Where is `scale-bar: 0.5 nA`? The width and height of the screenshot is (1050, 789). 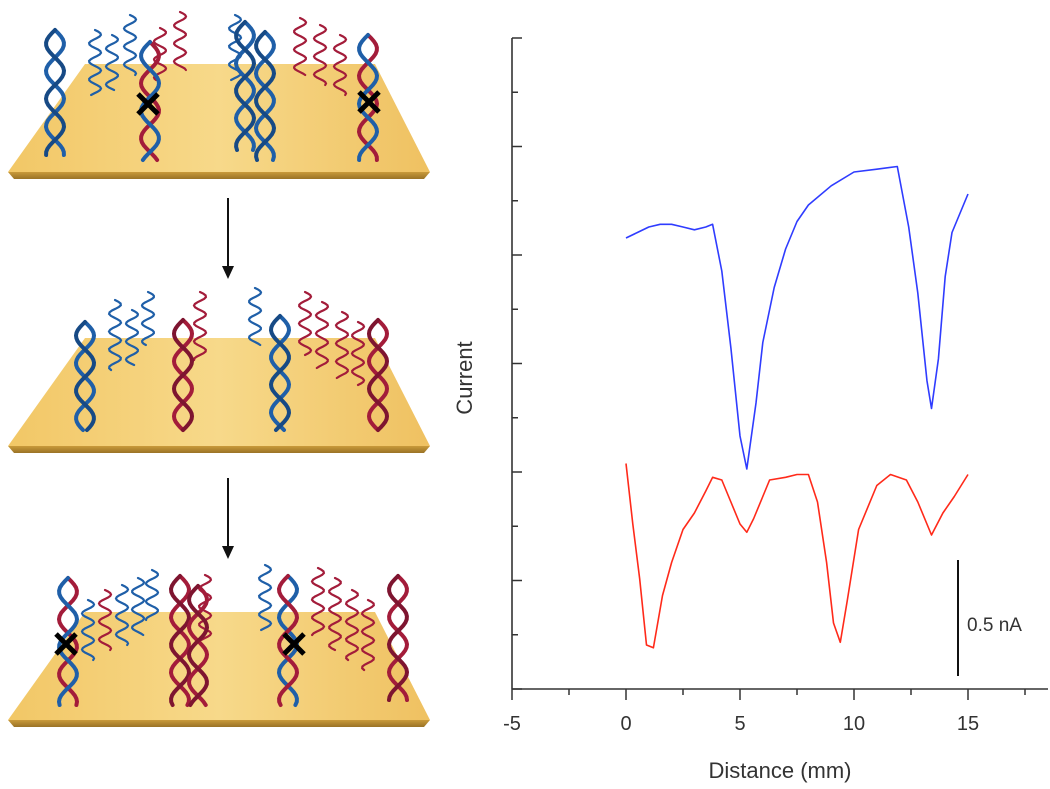
scale-bar: 0.5 nA is located at coordinates (989, 618).